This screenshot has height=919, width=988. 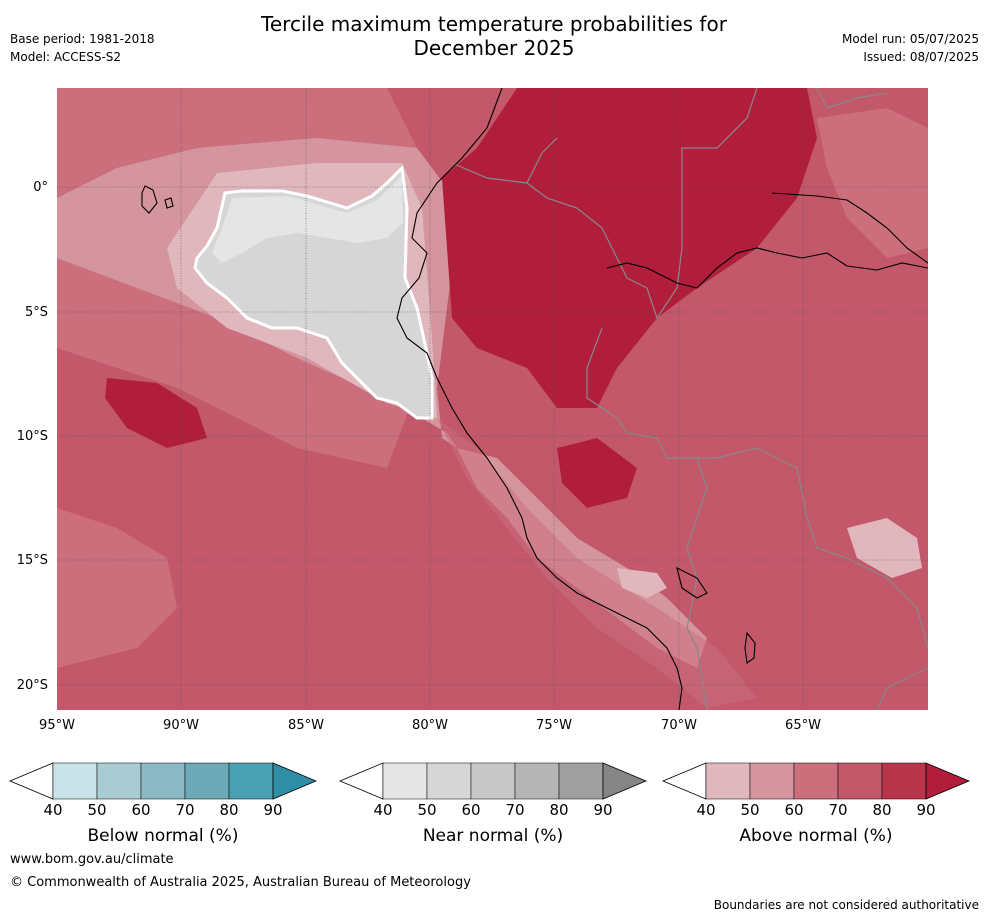 What do you see at coordinates (82, 39) in the screenshot?
I see `base-period: Base period: 1981-2018` at bounding box center [82, 39].